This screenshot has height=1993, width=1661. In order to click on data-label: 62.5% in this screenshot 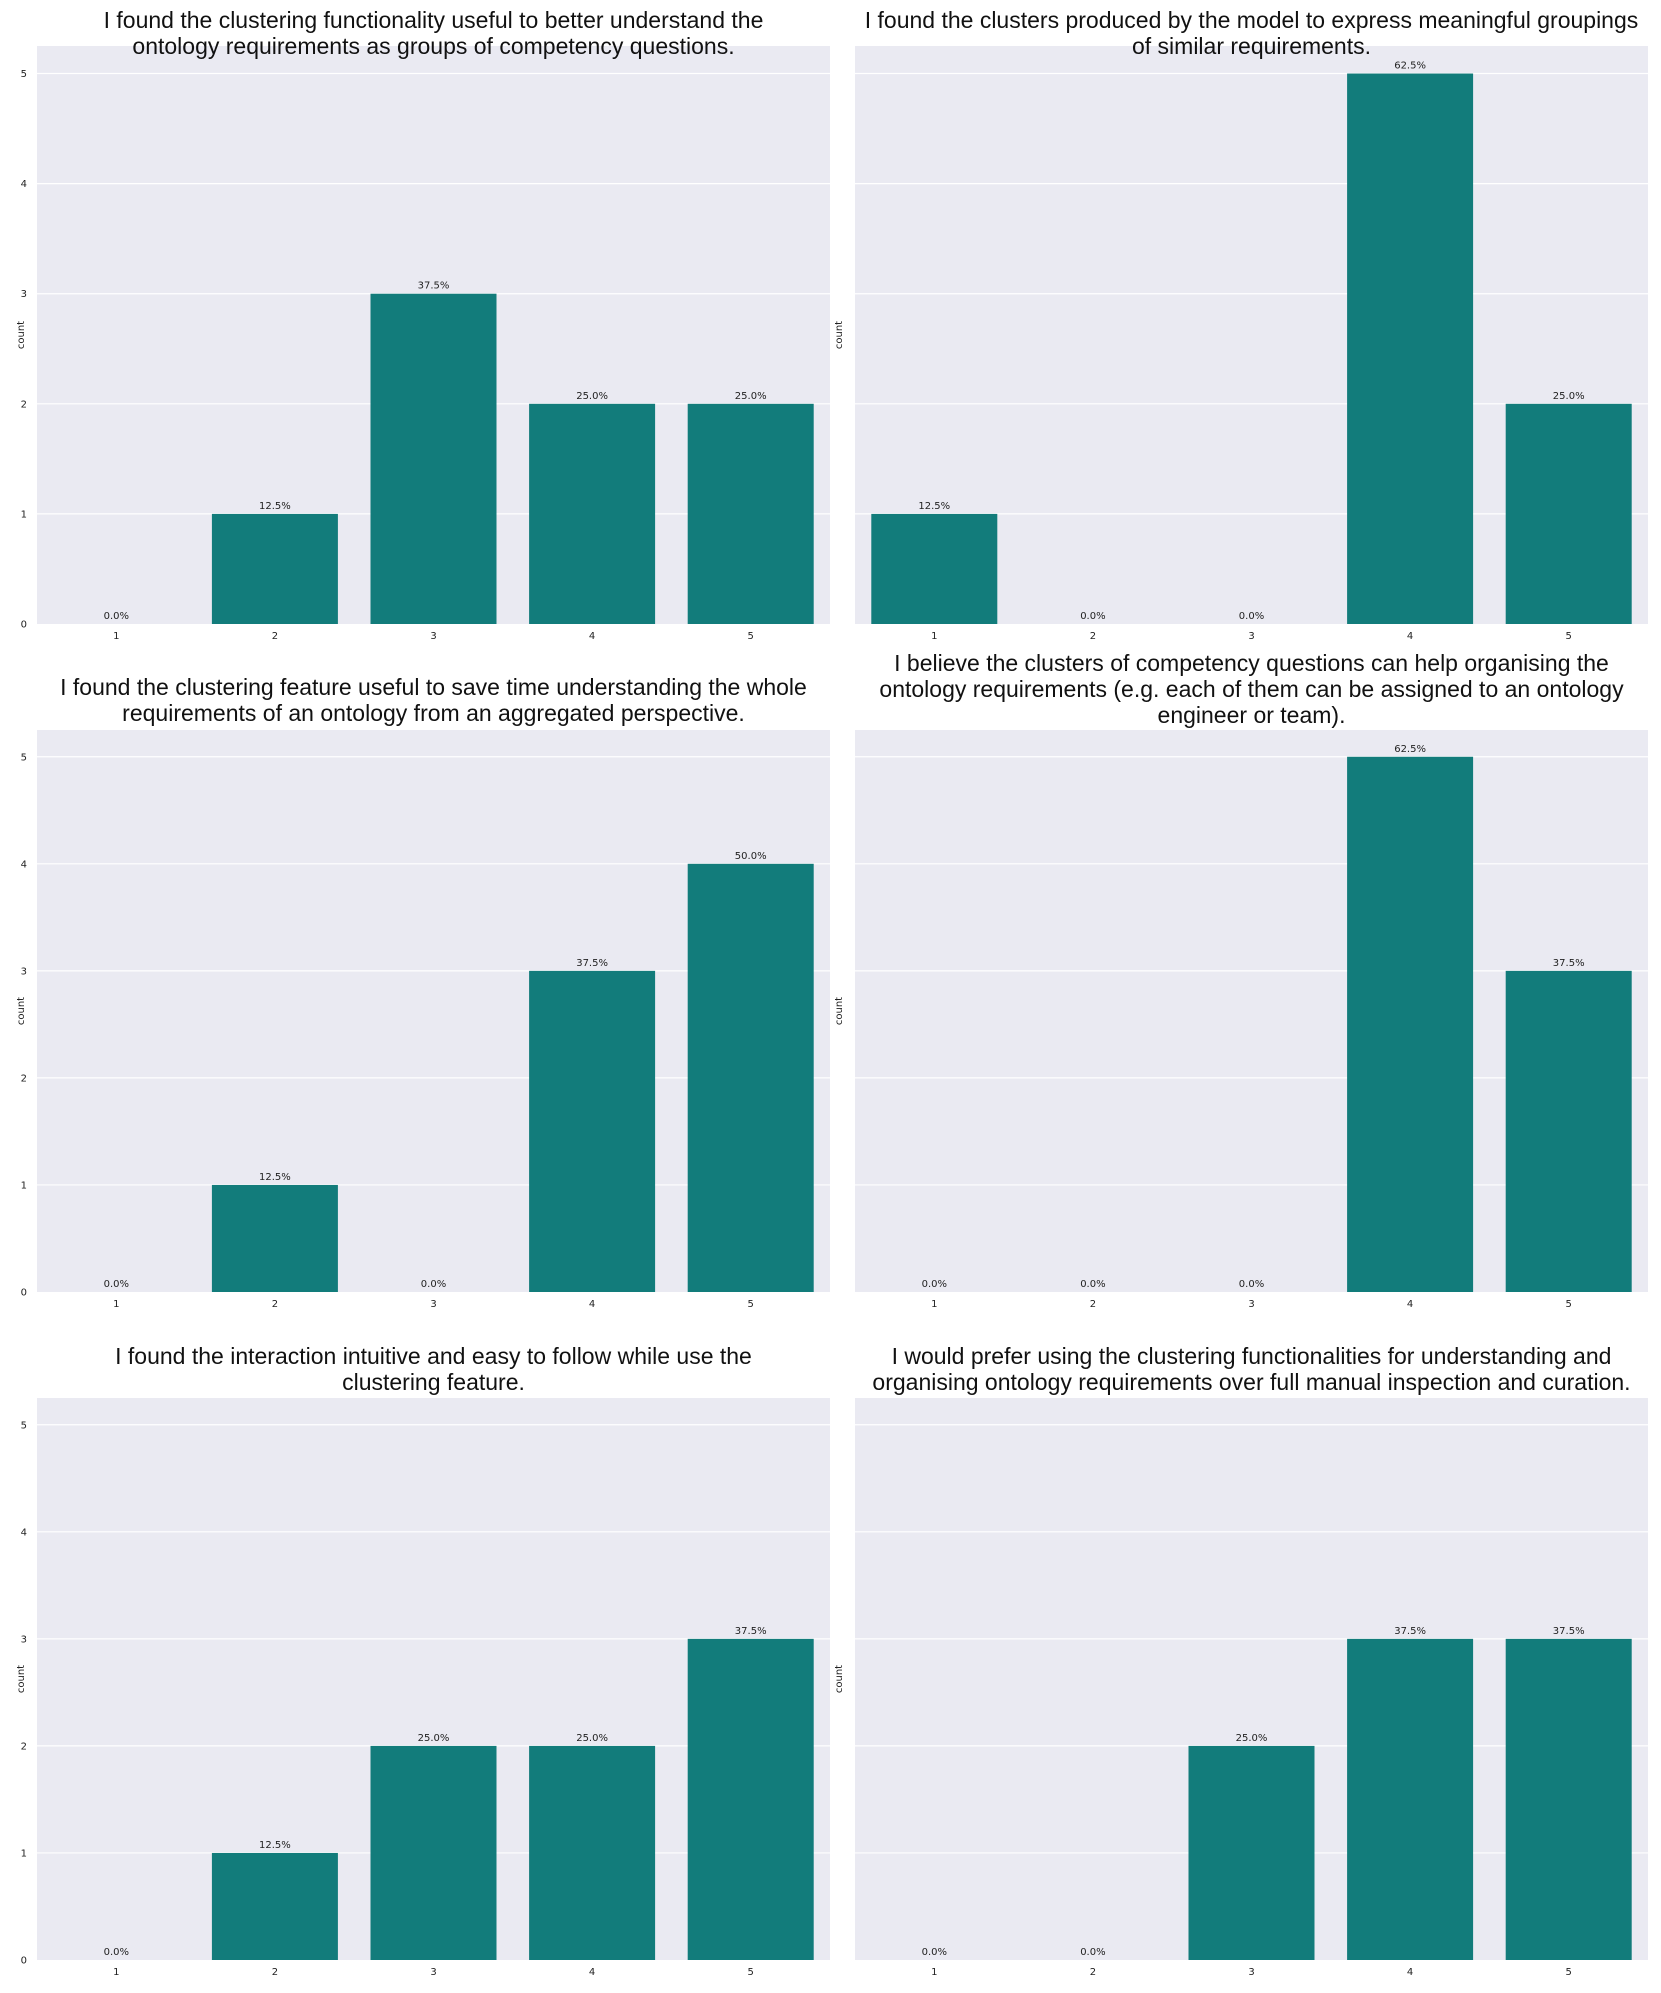, I will do `click(1410, 66)`.